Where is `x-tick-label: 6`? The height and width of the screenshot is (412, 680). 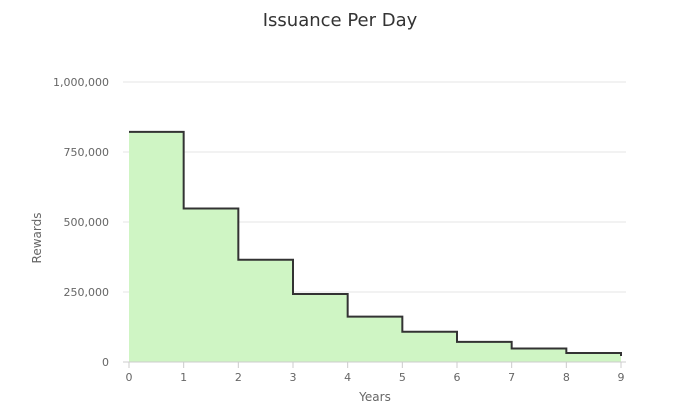
x-tick-label: 6 is located at coordinates (457, 377).